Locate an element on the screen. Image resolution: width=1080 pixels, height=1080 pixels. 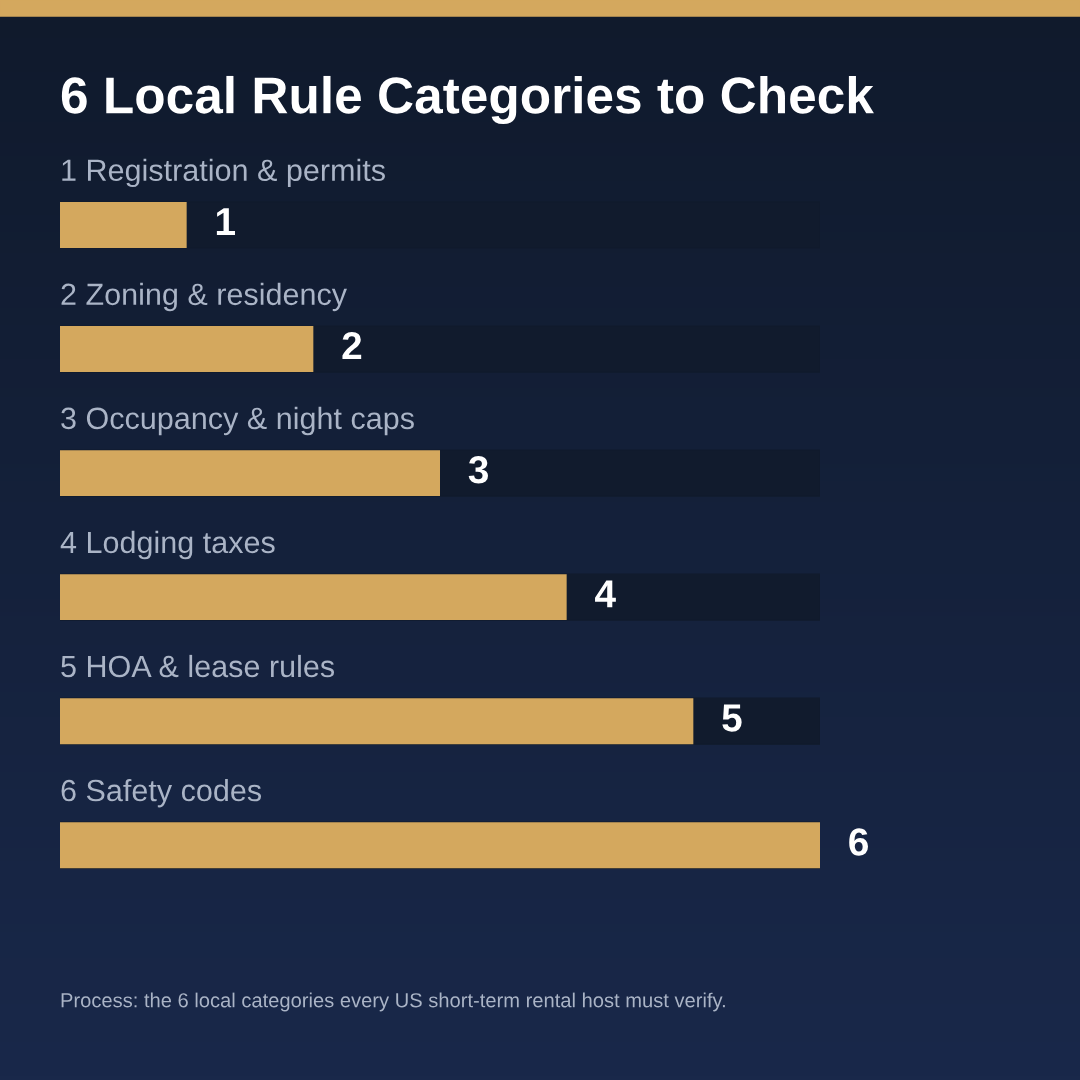
data-label: 5 is located at coordinates (732, 718).